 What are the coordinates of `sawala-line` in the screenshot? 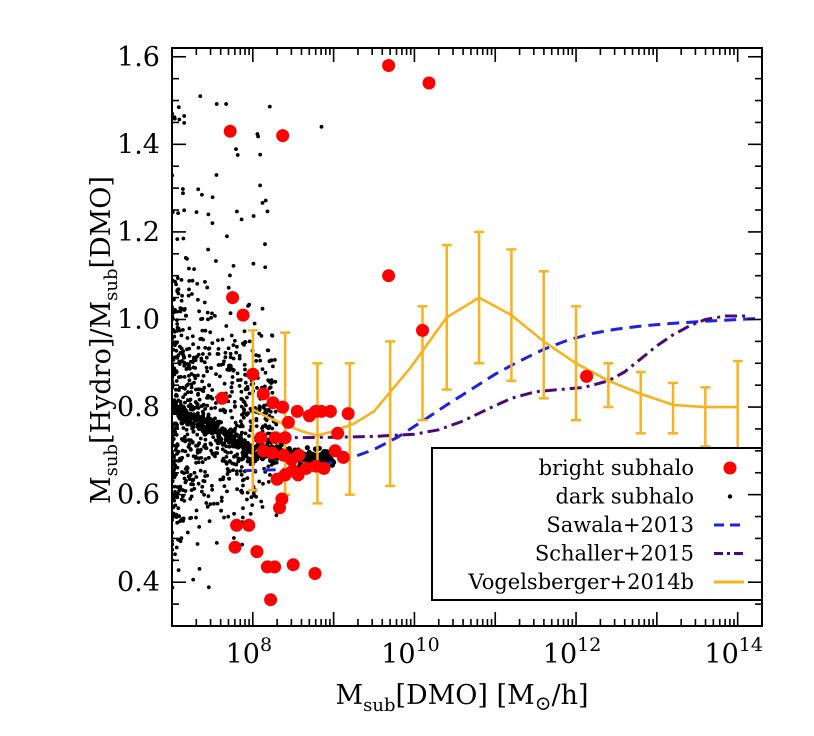 It's located at (503, 394).